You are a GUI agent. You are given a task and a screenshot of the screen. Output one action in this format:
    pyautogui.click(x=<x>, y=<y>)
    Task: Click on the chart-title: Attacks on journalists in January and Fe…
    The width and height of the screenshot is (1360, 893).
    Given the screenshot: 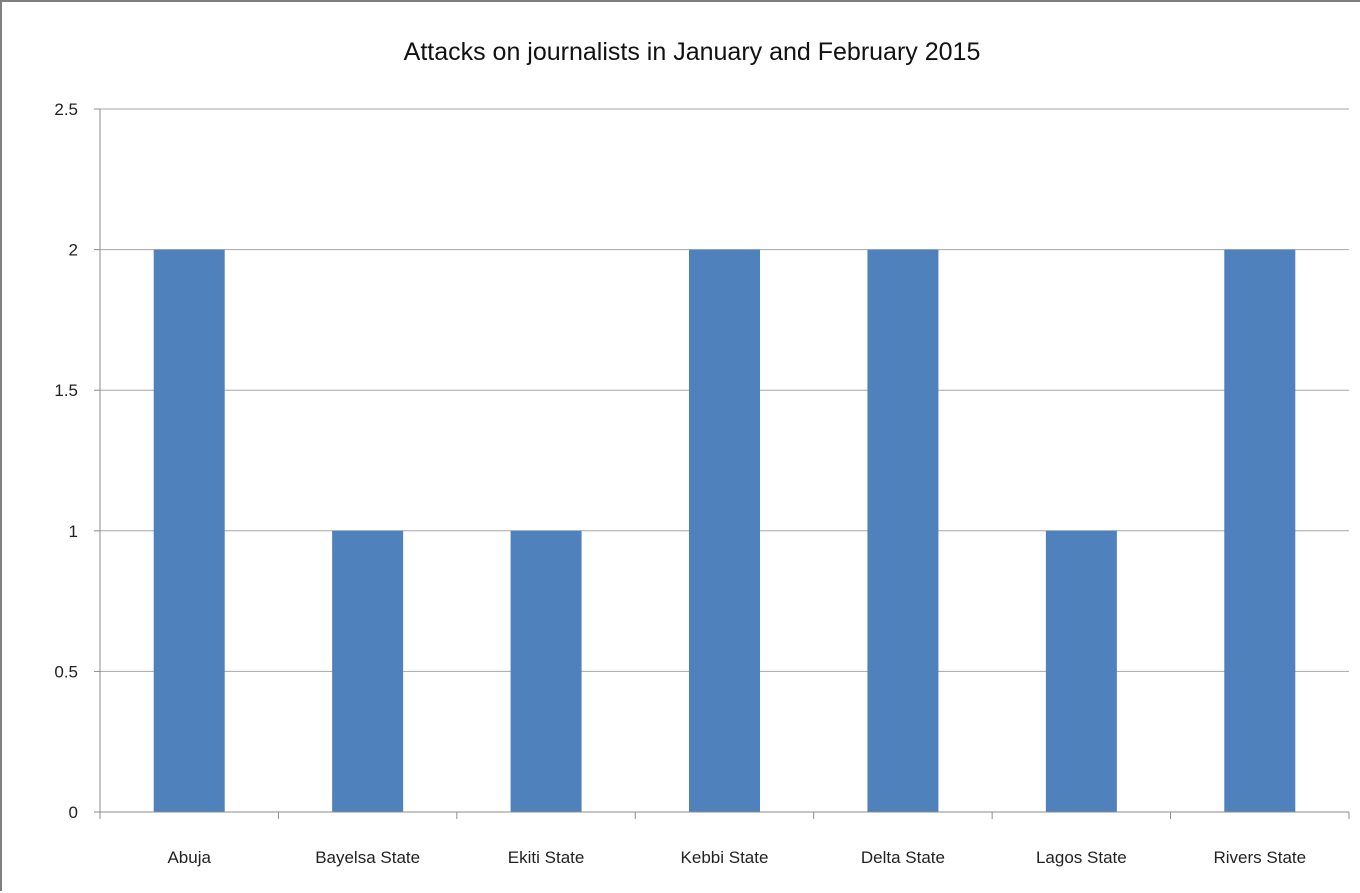 What is the action you would take?
    pyautogui.click(x=692, y=52)
    